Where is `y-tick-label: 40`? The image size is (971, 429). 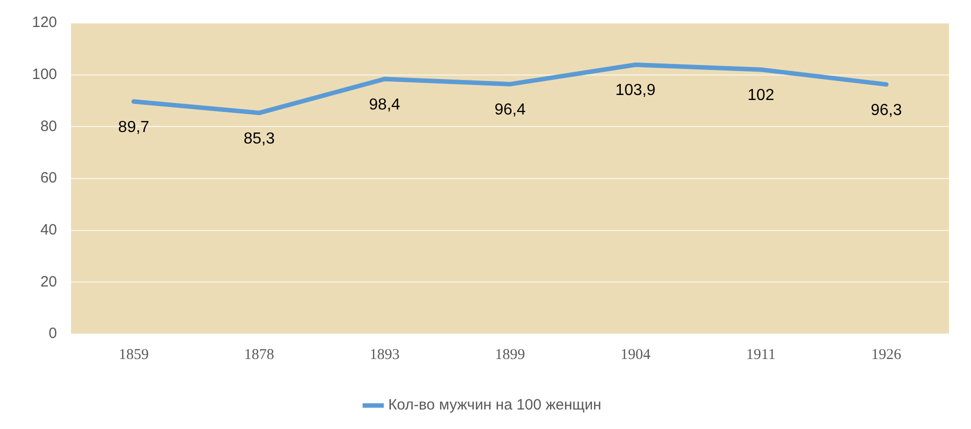 y-tick-label: 40 is located at coordinates (49, 229).